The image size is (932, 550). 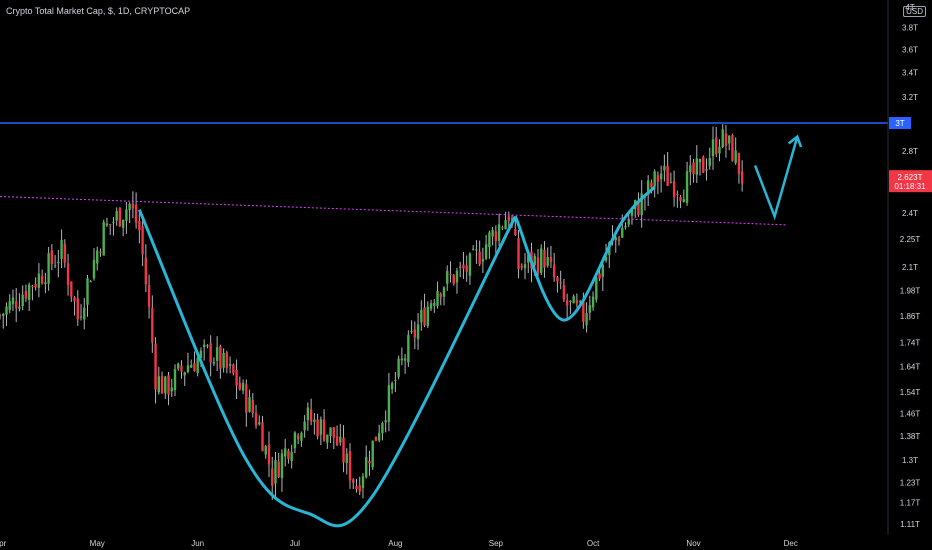 I want to click on price-tick-label: 3.2T, so click(x=910, y=97).